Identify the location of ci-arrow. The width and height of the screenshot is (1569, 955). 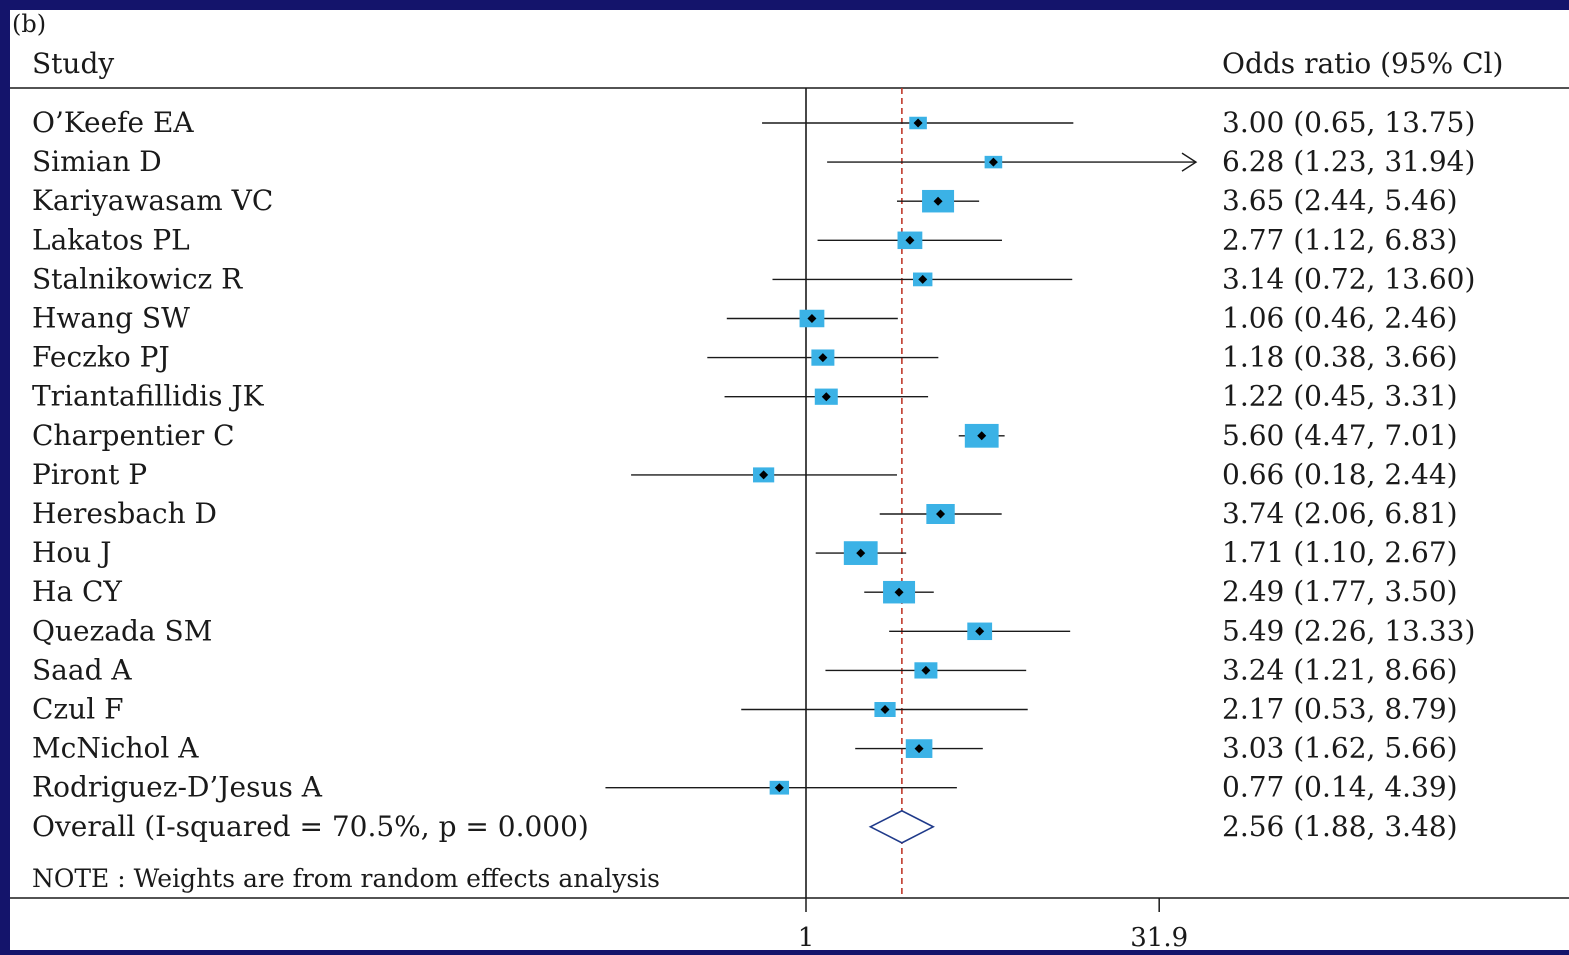
(1189, 162).